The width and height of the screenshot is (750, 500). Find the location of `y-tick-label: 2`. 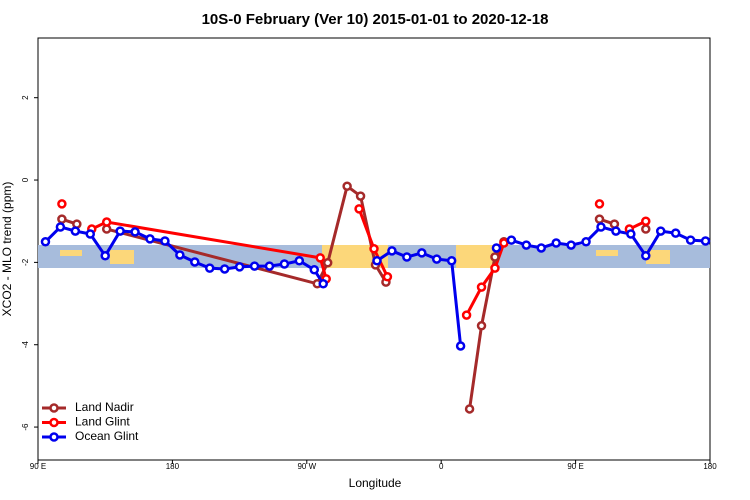

y-tick-label: 2 is located at coordinates (25, 97).